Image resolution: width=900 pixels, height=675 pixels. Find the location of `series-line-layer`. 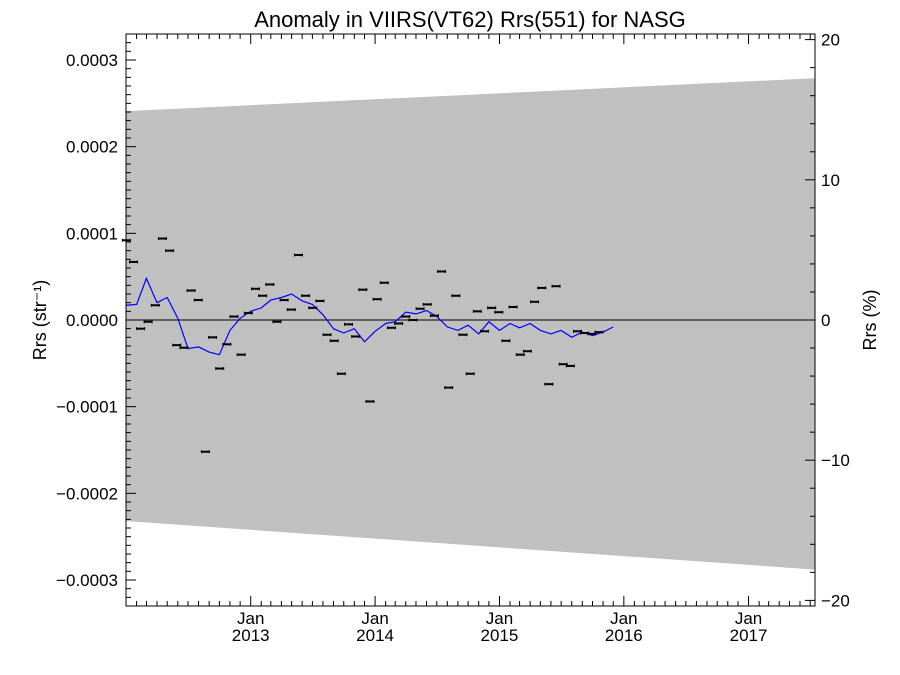

series-line-layer is located at coordinates (369, 316).